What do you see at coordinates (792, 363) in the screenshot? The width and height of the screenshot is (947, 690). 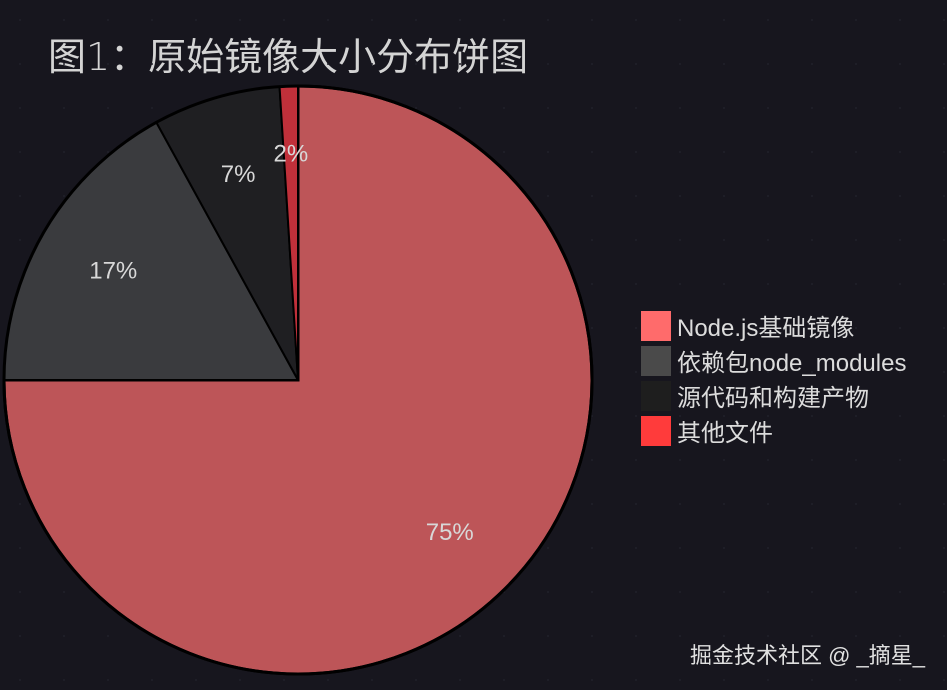 I see `legend-label: 依赖包node_modules` at bounding box center [792, 363].